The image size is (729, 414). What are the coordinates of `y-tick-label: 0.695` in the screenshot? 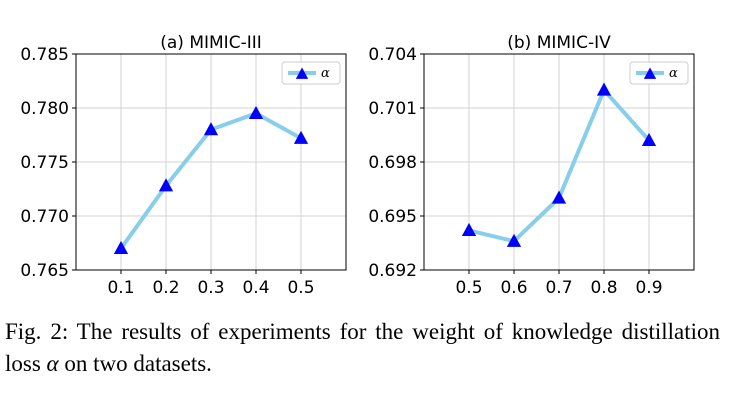 It's located at (392, 217).